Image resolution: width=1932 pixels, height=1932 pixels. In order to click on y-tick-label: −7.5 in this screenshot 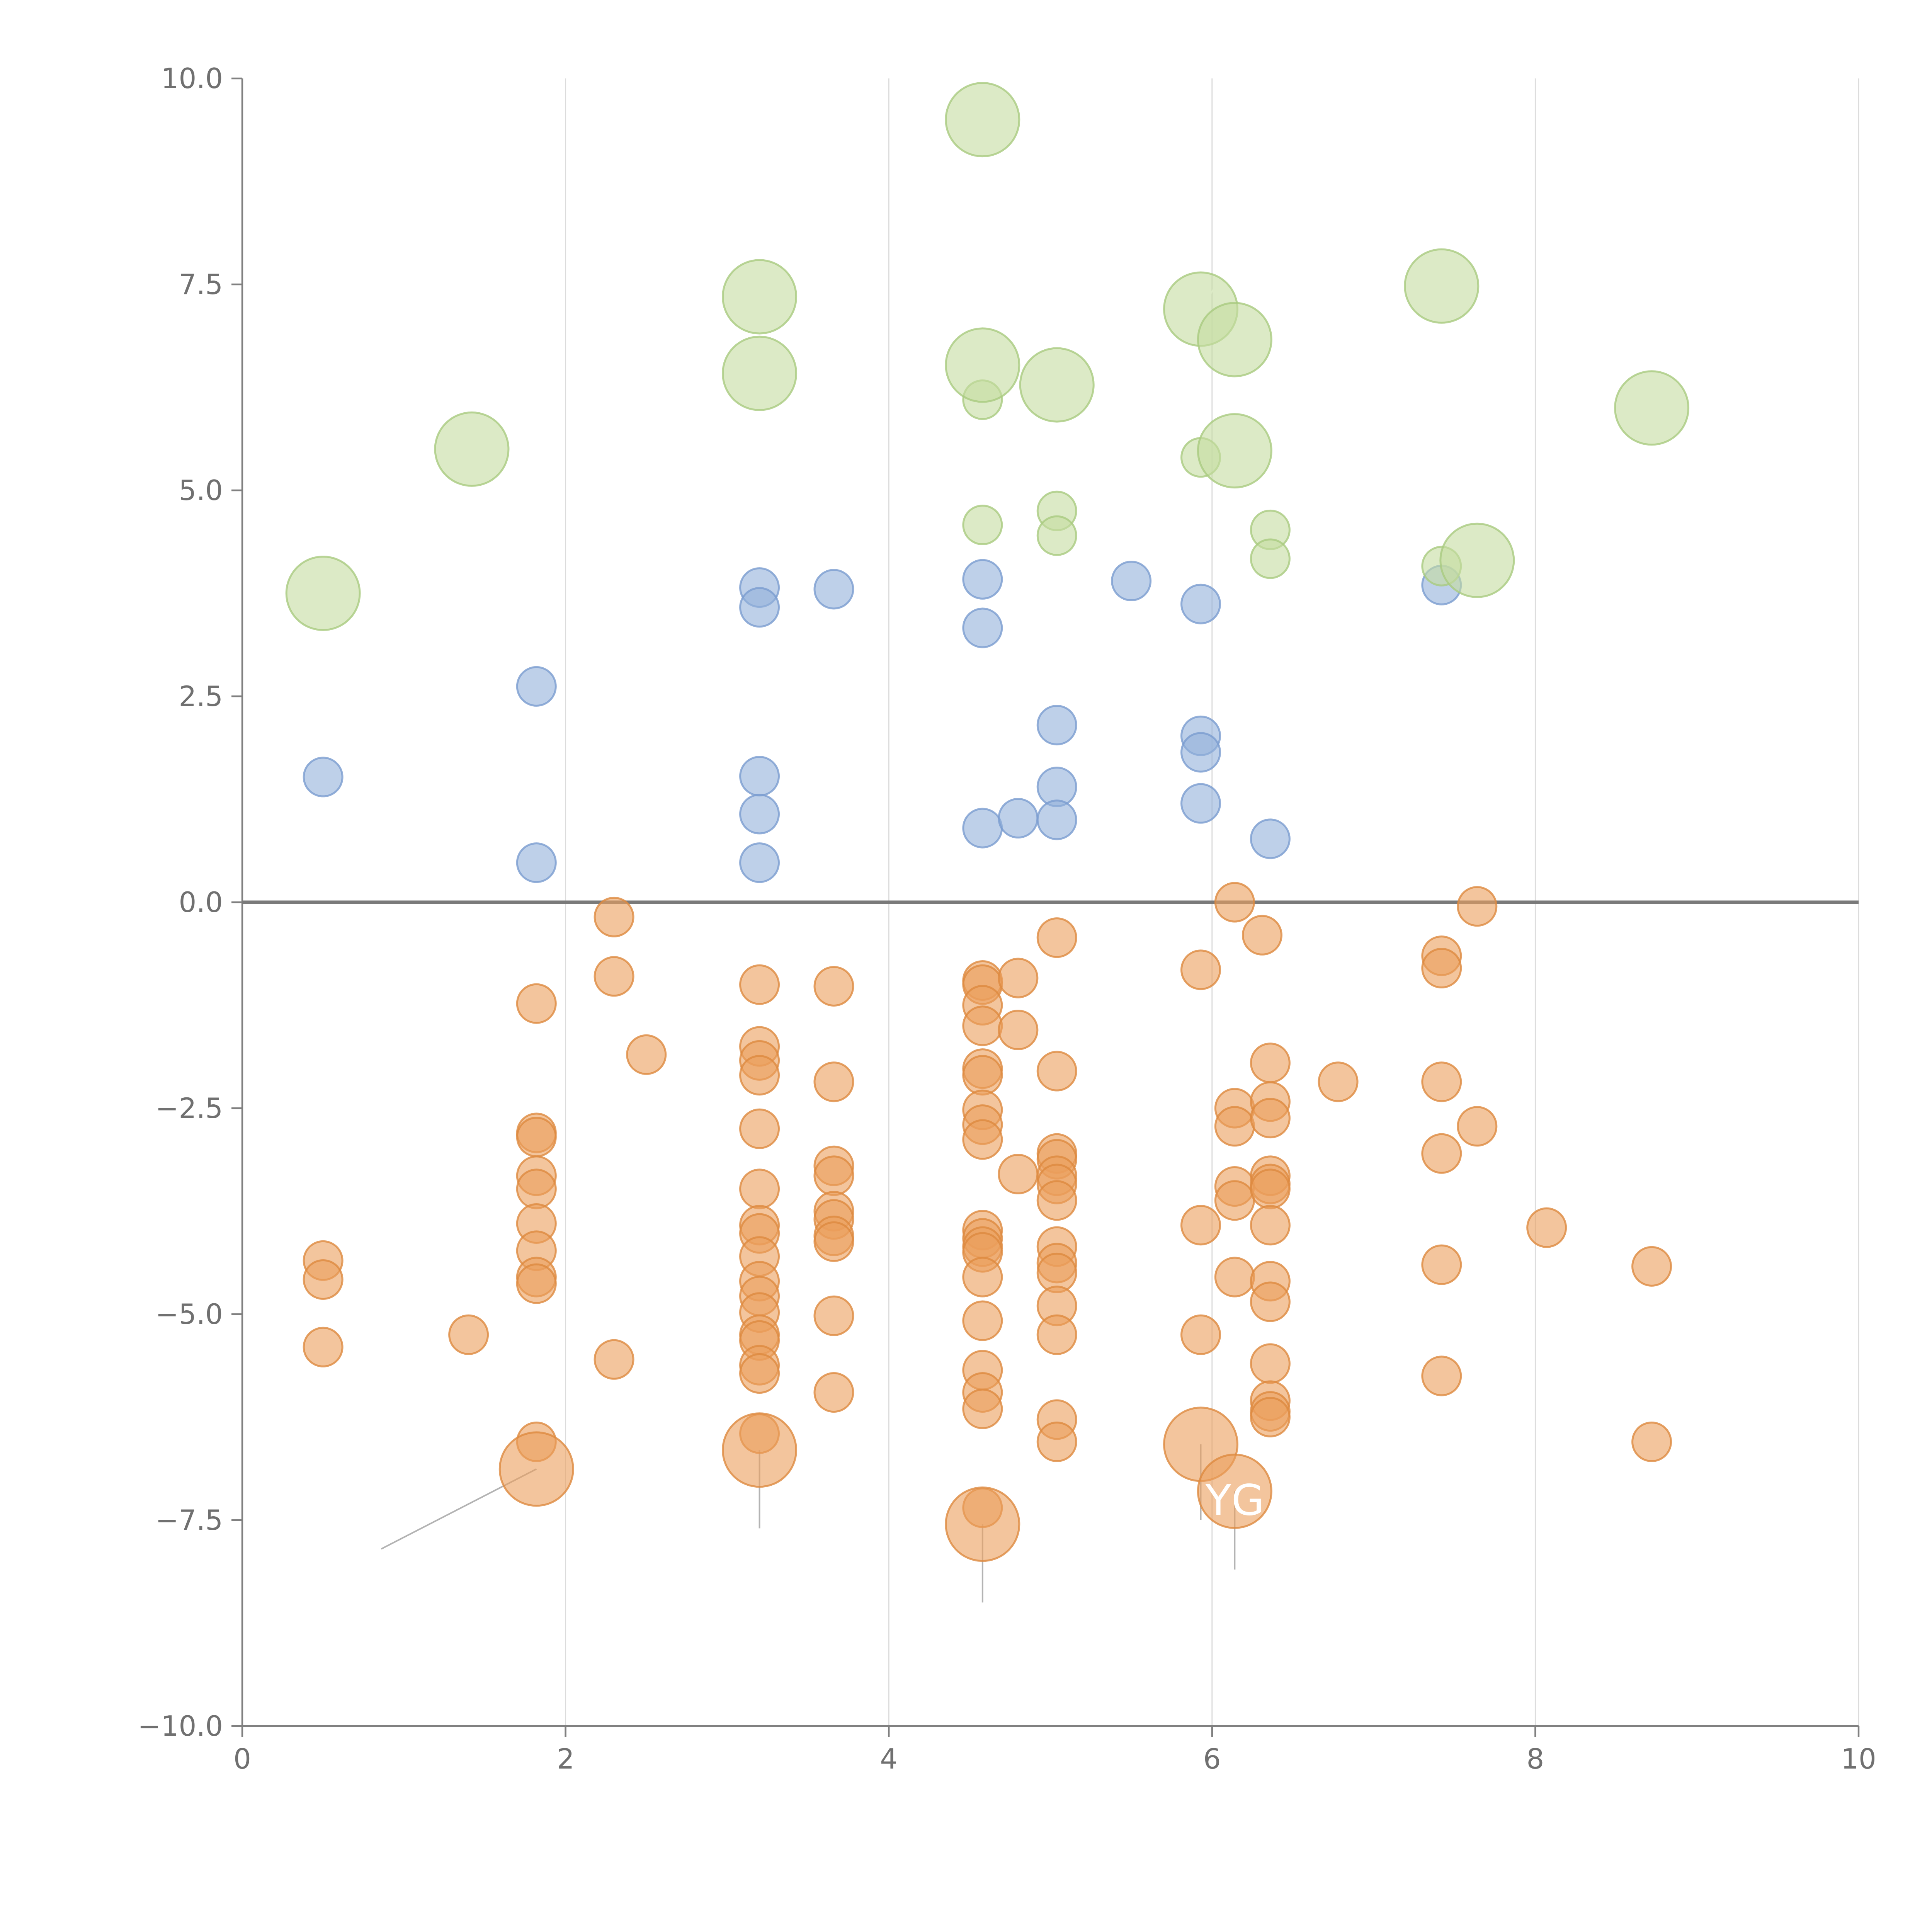, I will do `click(189, 1520)`.